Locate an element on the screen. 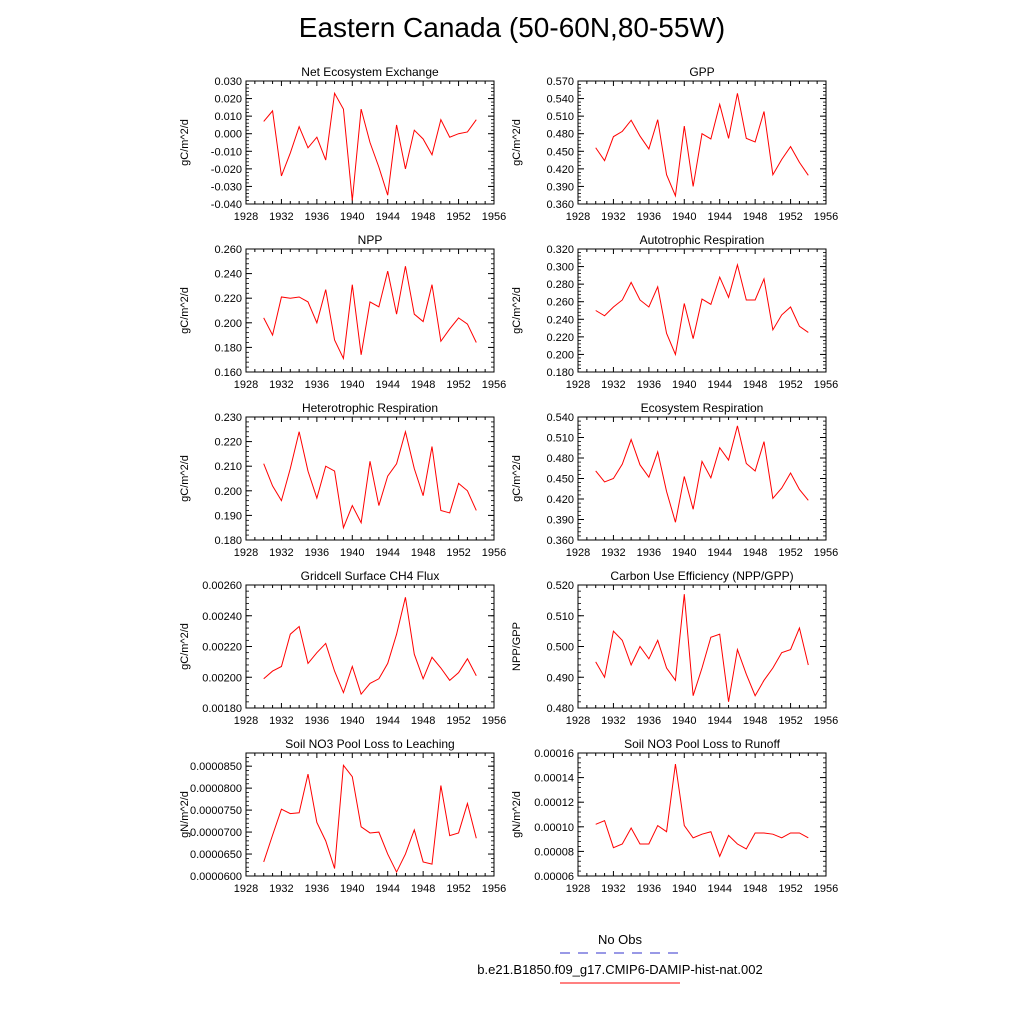 The height and width of the screenshot is (1024, 1024). panel-title: NPP is located at coordinates (370, 240).